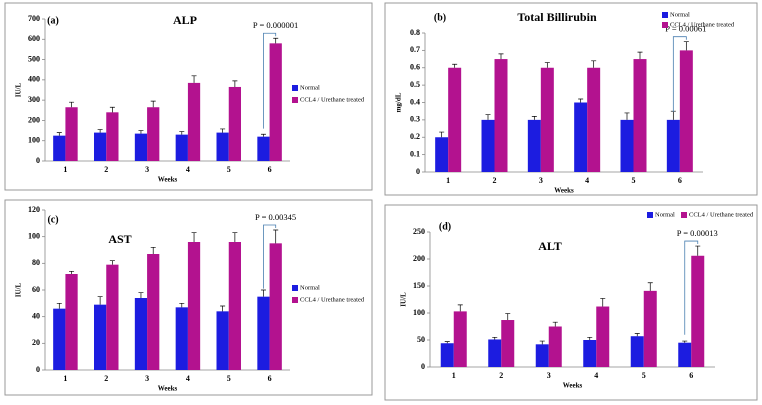 The image size is (762, 405). What do you see at coordinates (644, 375) in the screenshot?
I see `x-tick-label: 5` at bounding box center [644, 375].